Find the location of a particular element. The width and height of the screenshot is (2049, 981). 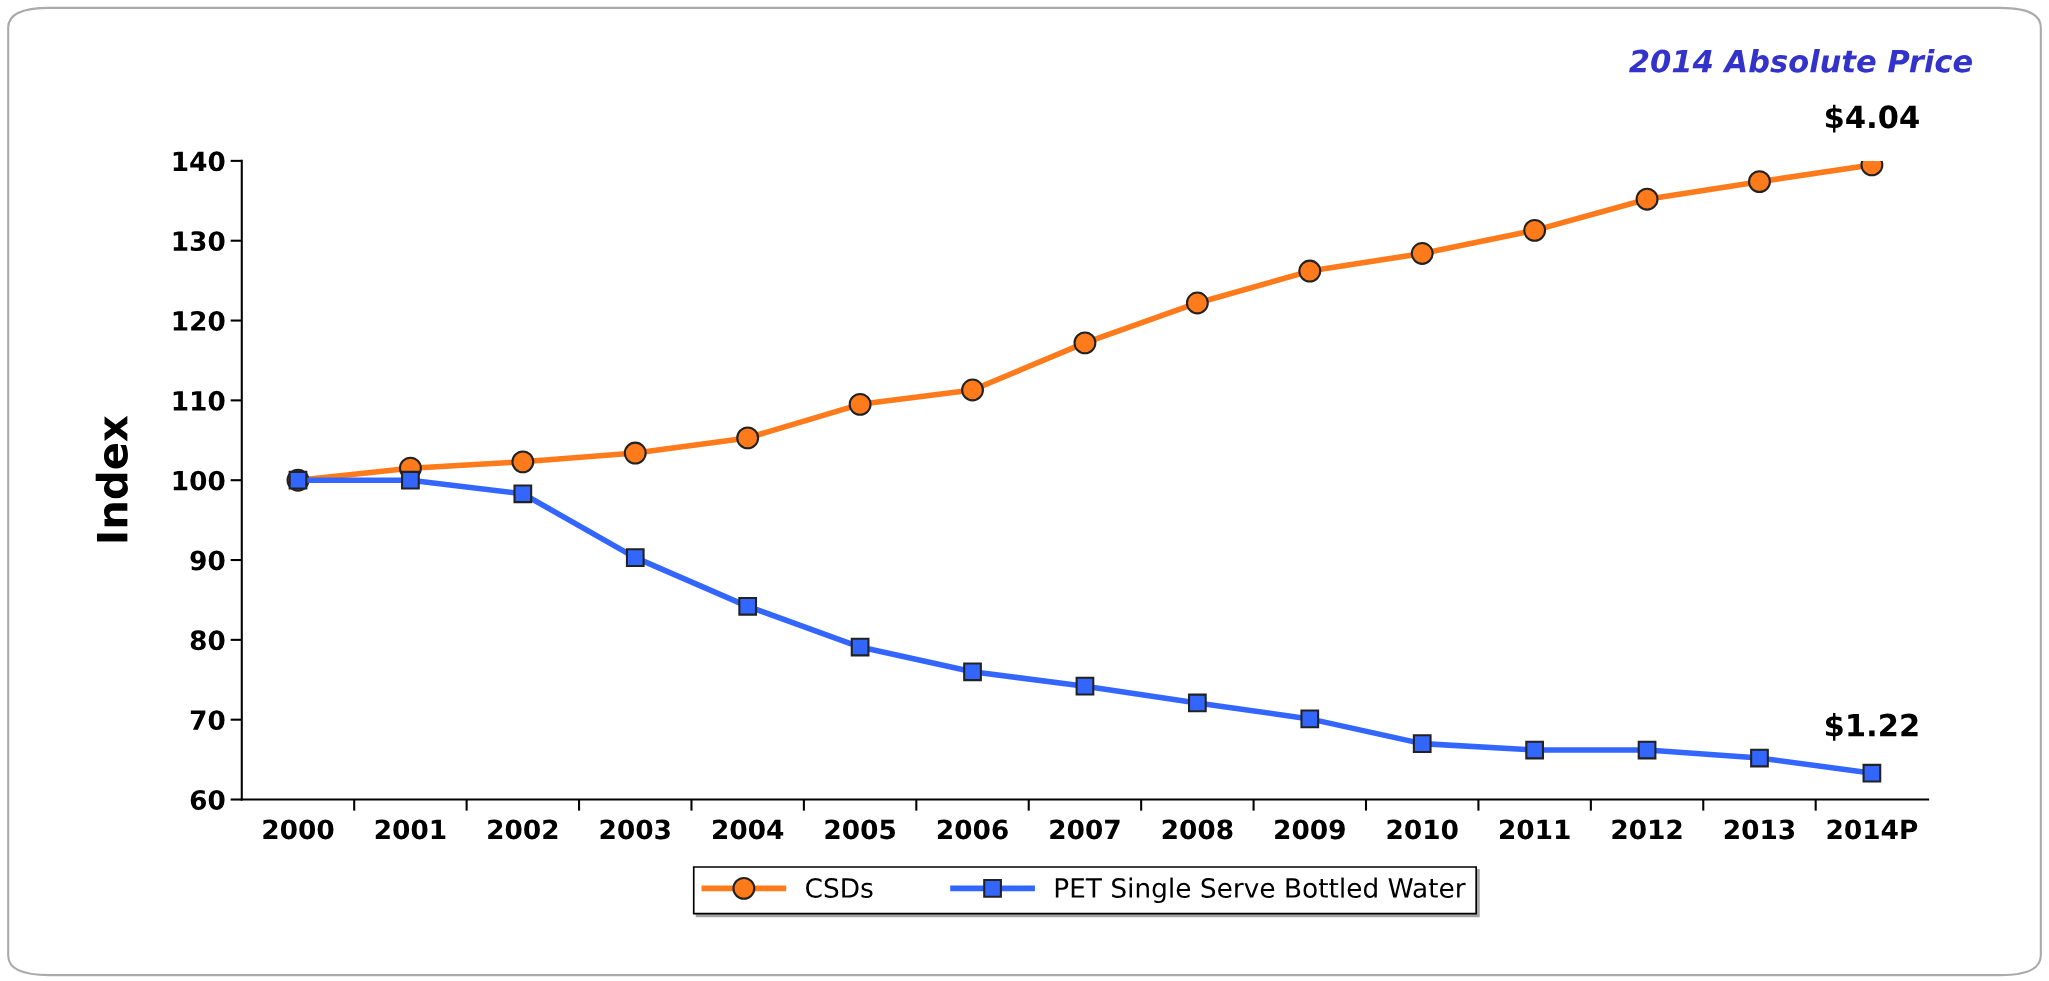

x-tick-label: 2004 is located at coordinates (748, 829).